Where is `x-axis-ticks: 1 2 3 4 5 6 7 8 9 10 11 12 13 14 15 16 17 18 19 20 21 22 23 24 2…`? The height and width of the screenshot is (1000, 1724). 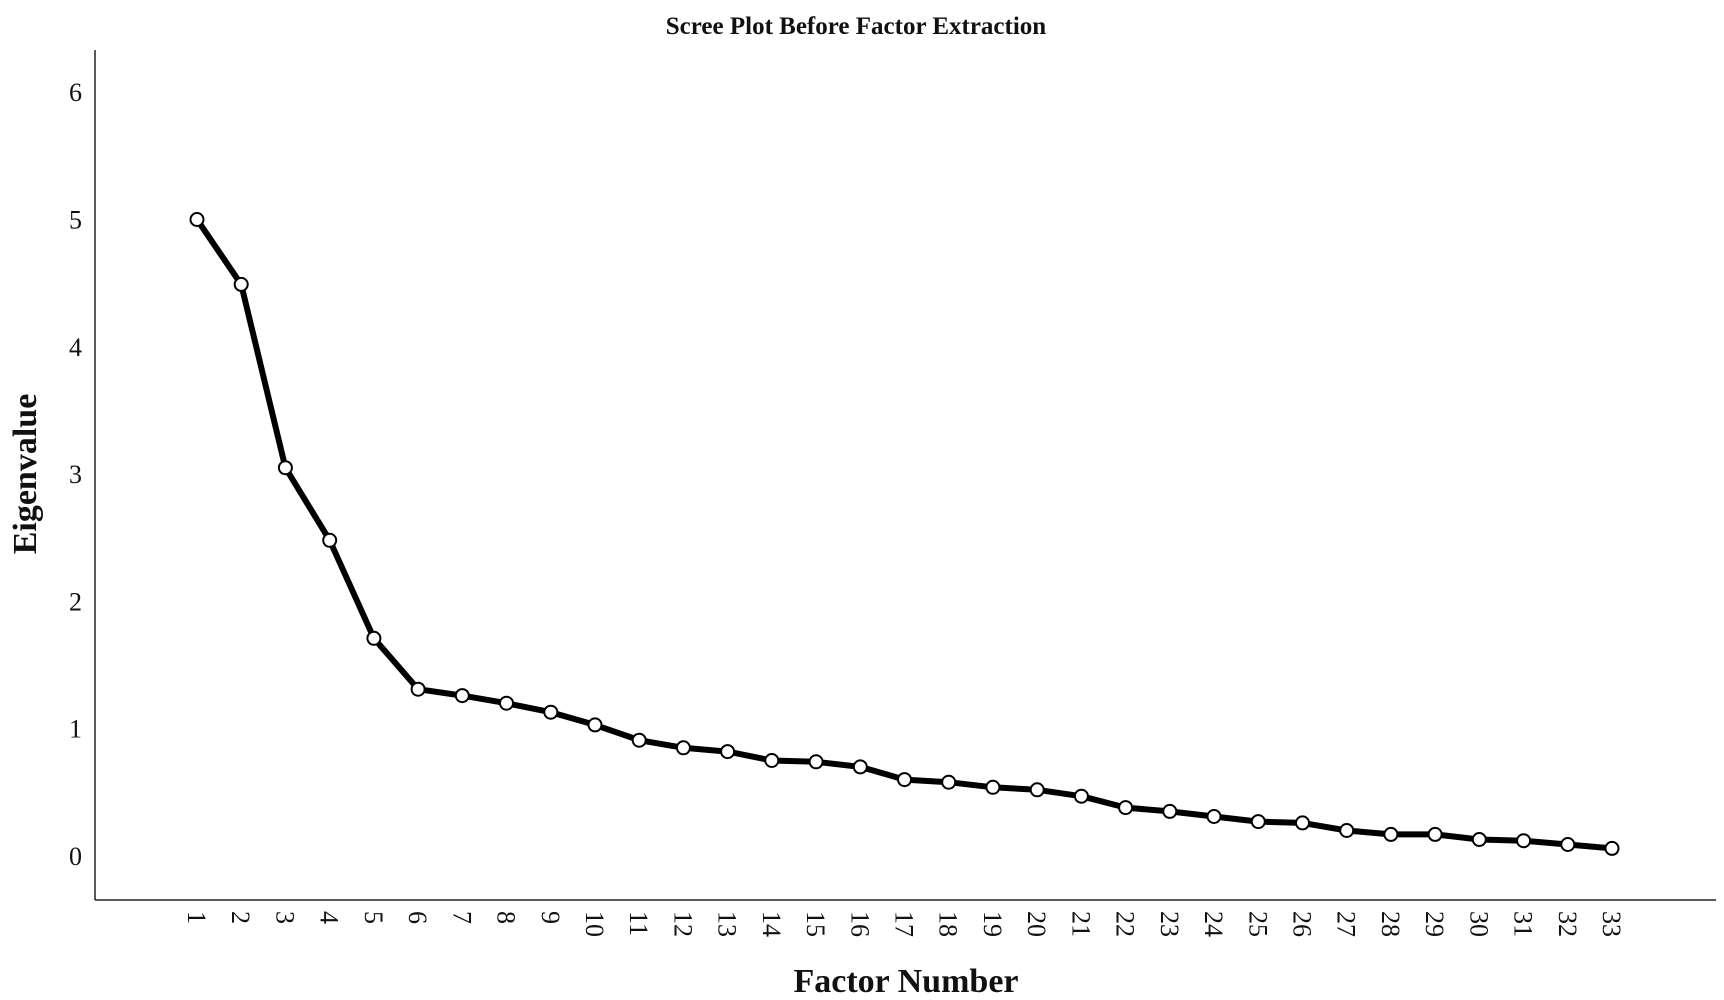
x-axis-ticks: 1 2 3 4 5 6 7 8 9 10 11 12 13 14 15 16 17 18 19 20 21 22 23 24 2… is located at coordinates (904, 924).